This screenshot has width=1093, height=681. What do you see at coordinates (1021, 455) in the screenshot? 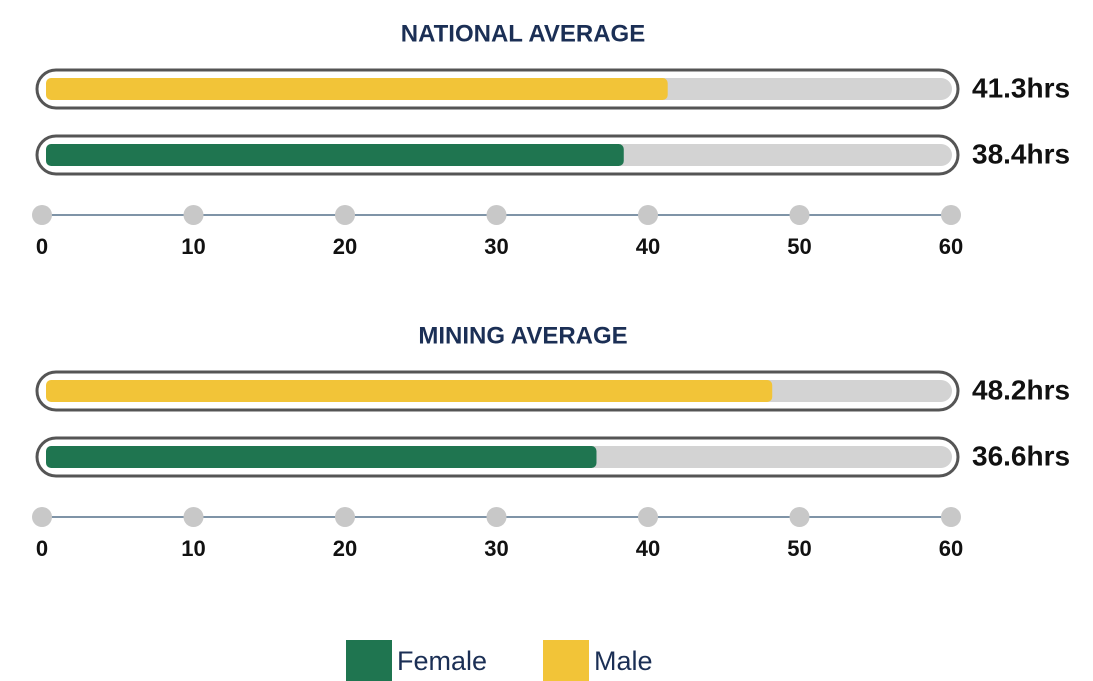
I see `value-label: 36.6hrs` at bounding box center [1021, 455].